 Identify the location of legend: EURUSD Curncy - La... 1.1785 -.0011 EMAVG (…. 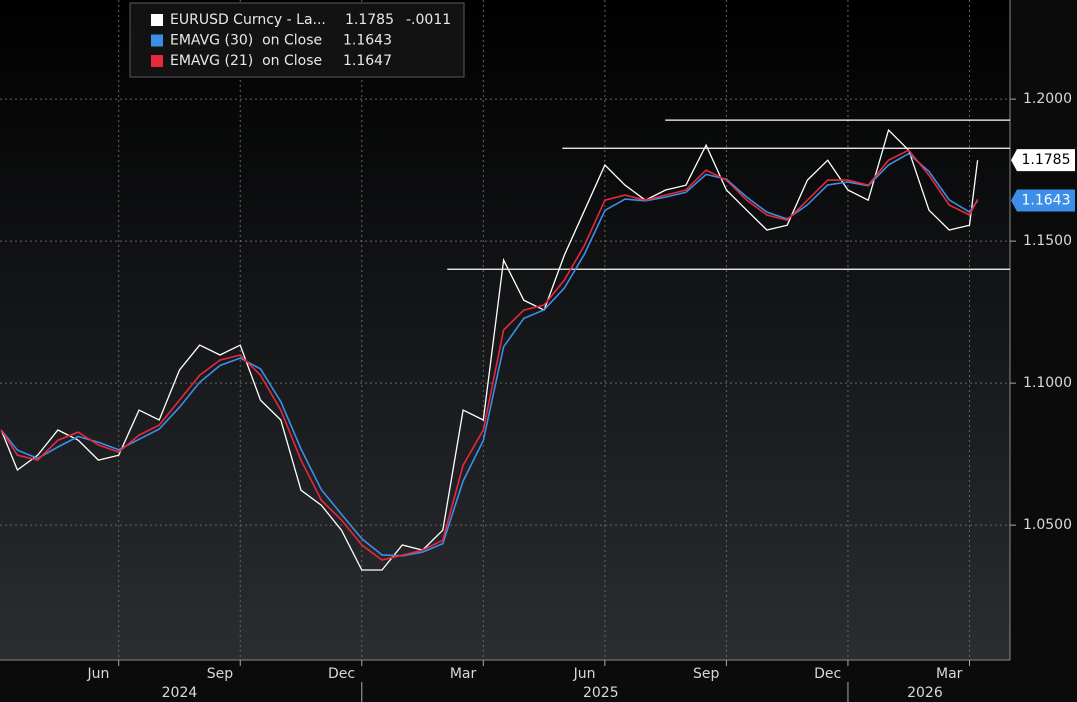
(297, 40).